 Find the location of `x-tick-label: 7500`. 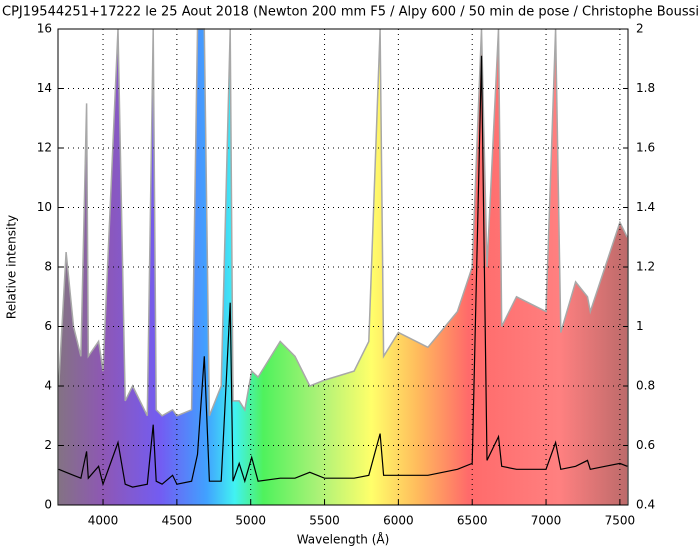

x-tick-label: 7500 is located at coordinates (620, 521).